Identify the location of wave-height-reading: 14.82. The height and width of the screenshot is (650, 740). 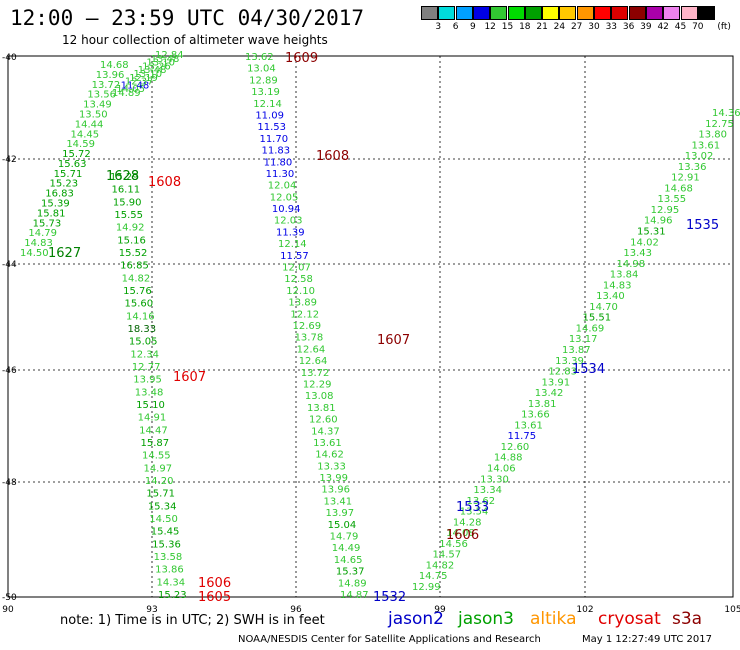
(440, 565).